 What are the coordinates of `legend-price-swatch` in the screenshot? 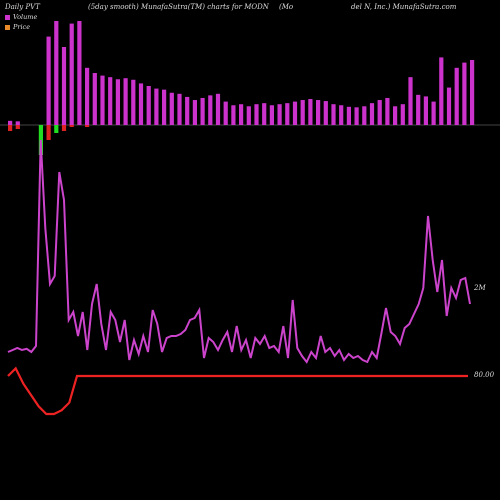 It's located at (7, 27).